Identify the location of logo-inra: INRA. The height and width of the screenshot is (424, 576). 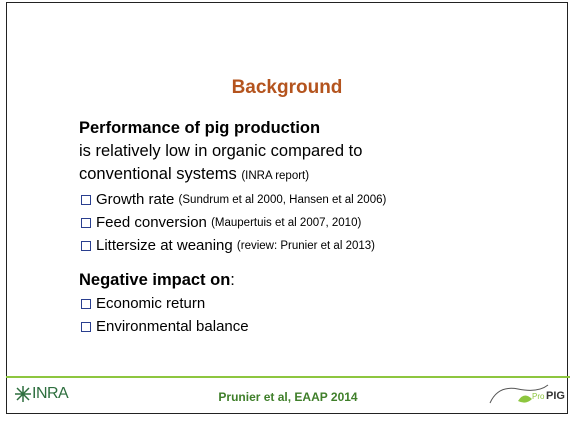
(41, 394).